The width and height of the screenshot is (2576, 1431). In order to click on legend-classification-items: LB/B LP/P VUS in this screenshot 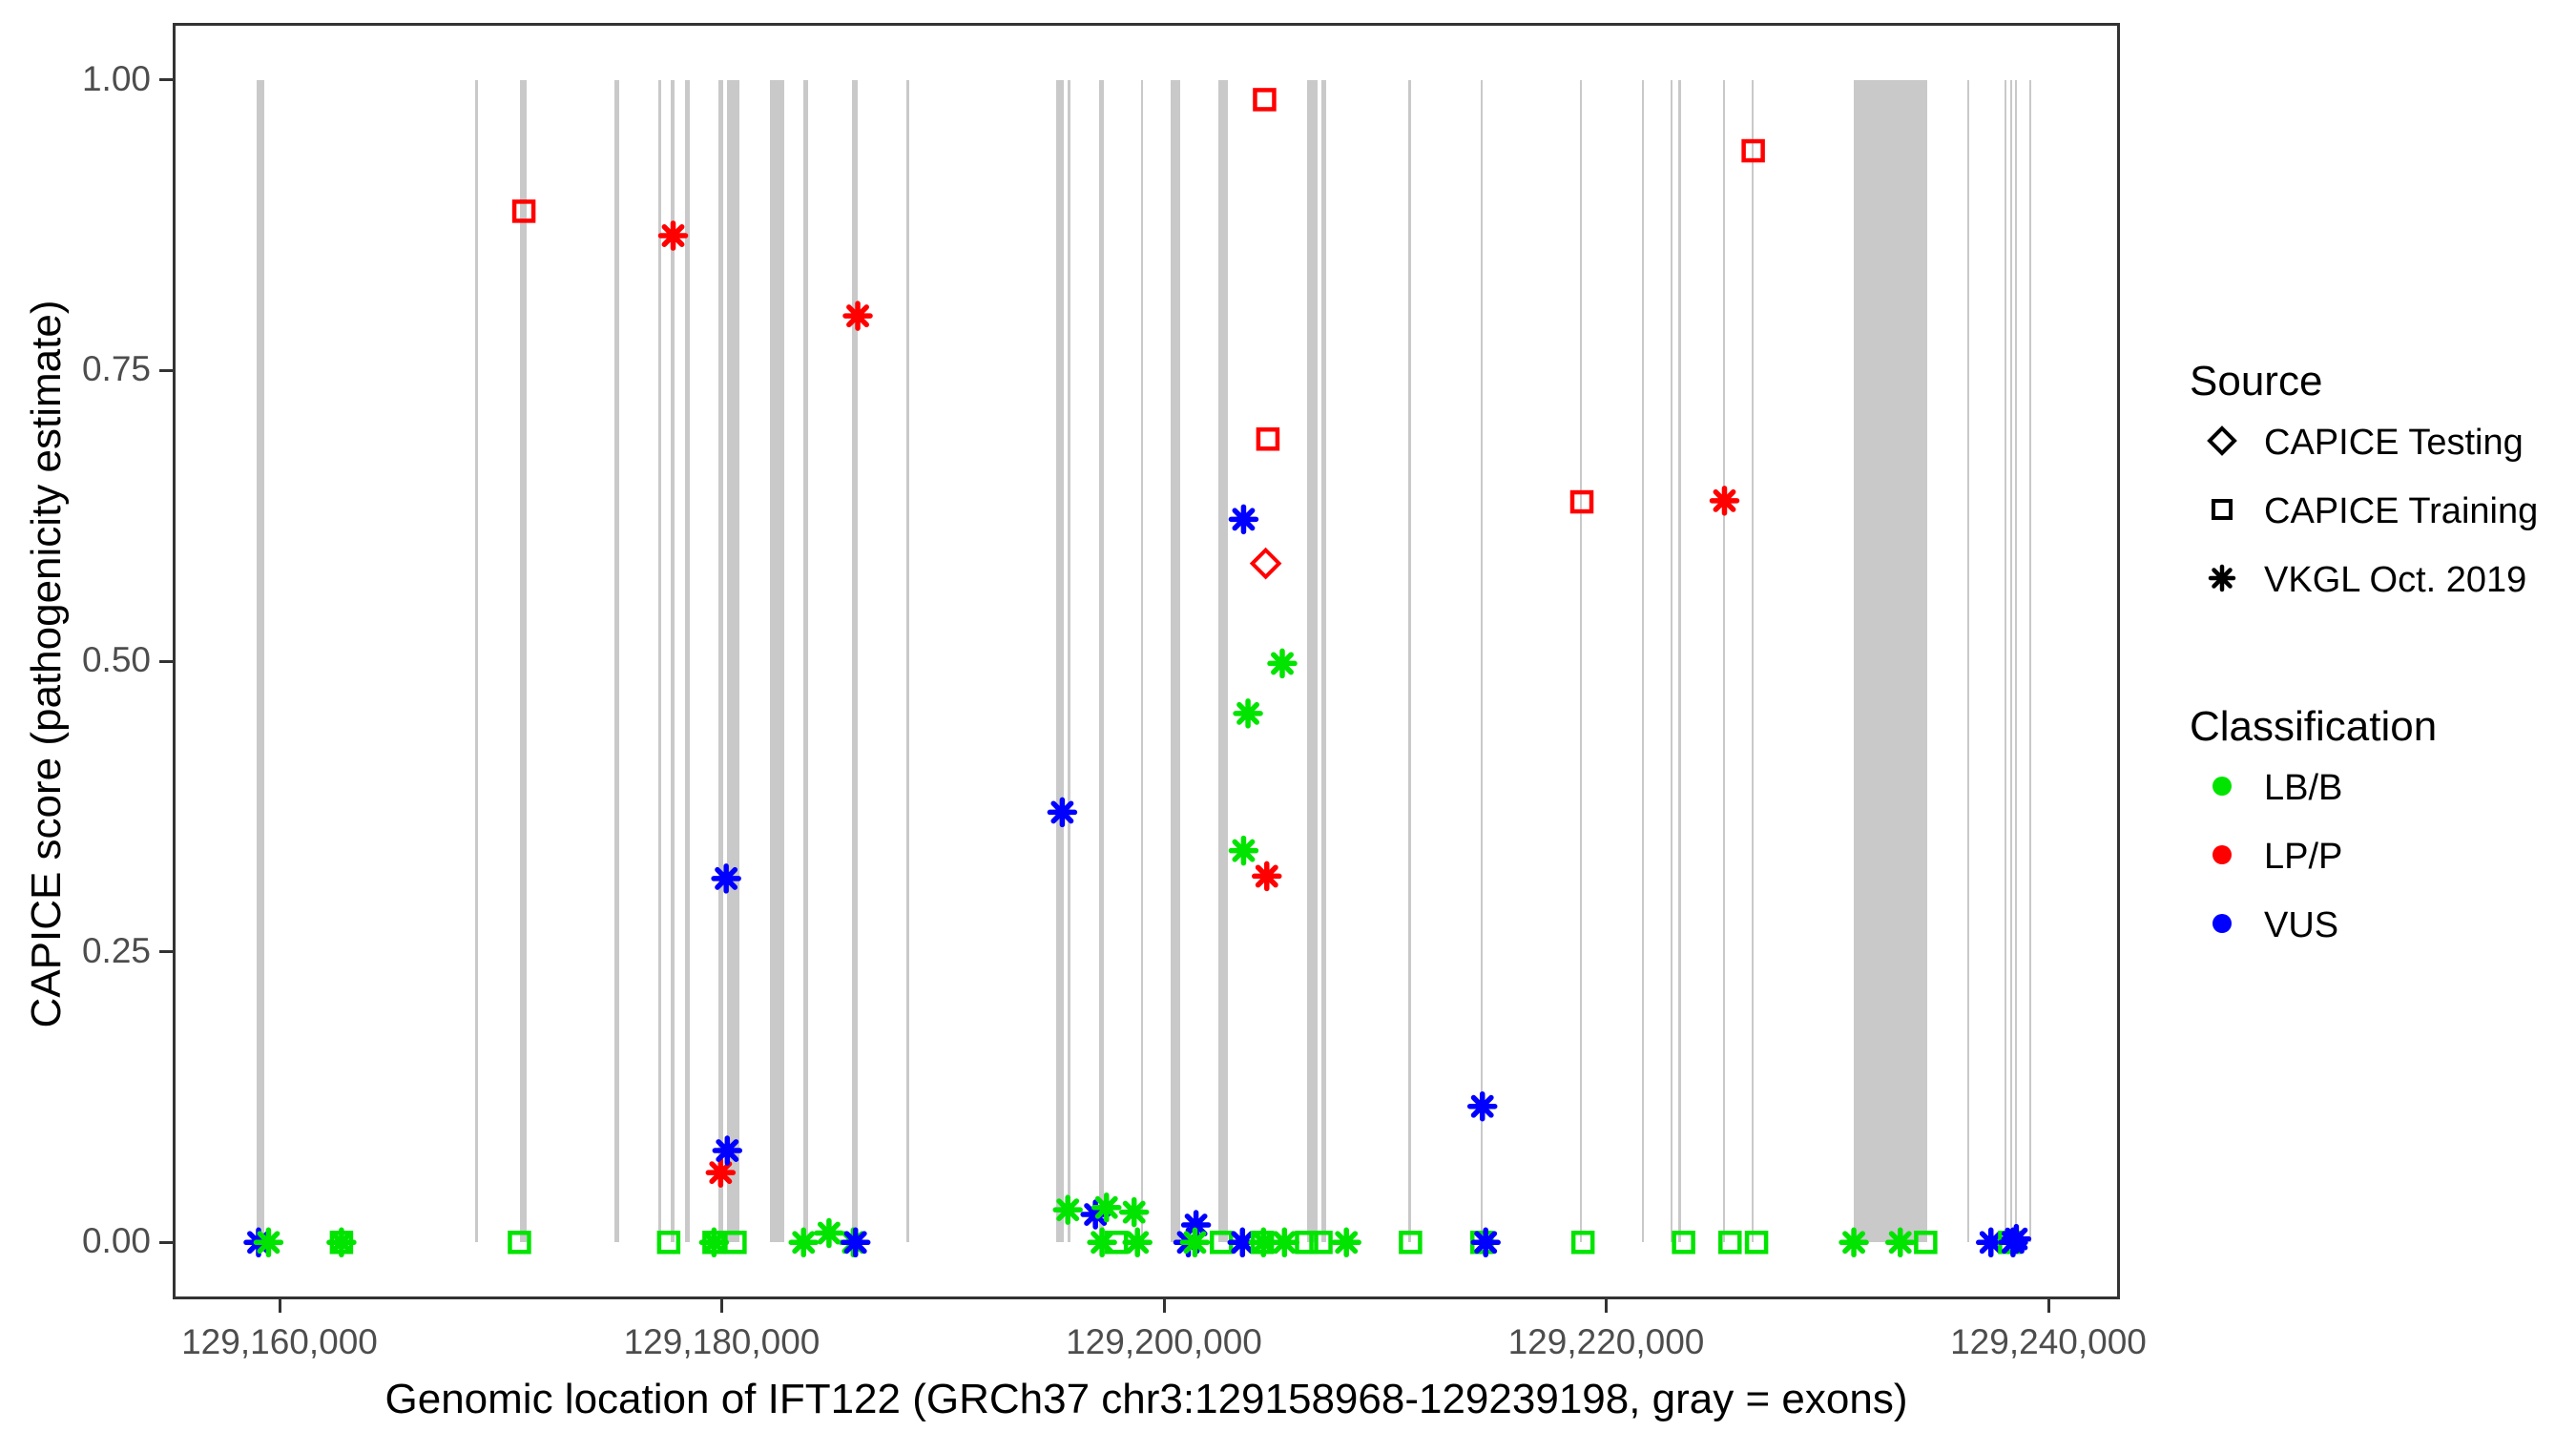, I will do `click(2364, 857)`.